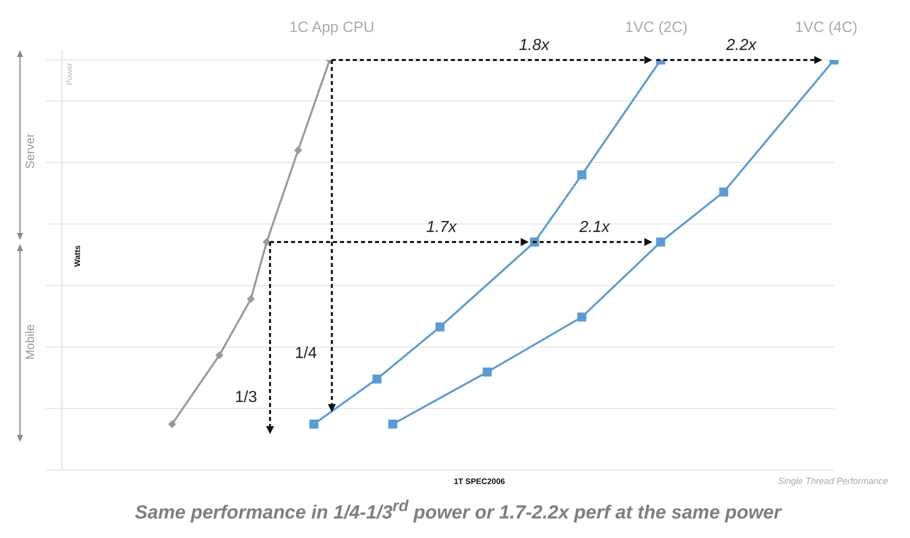  What do you see at coordinates (826, 27) in the screenshot?
I see `series-label: 1VC (4C)` at bounding box center [826, 27].